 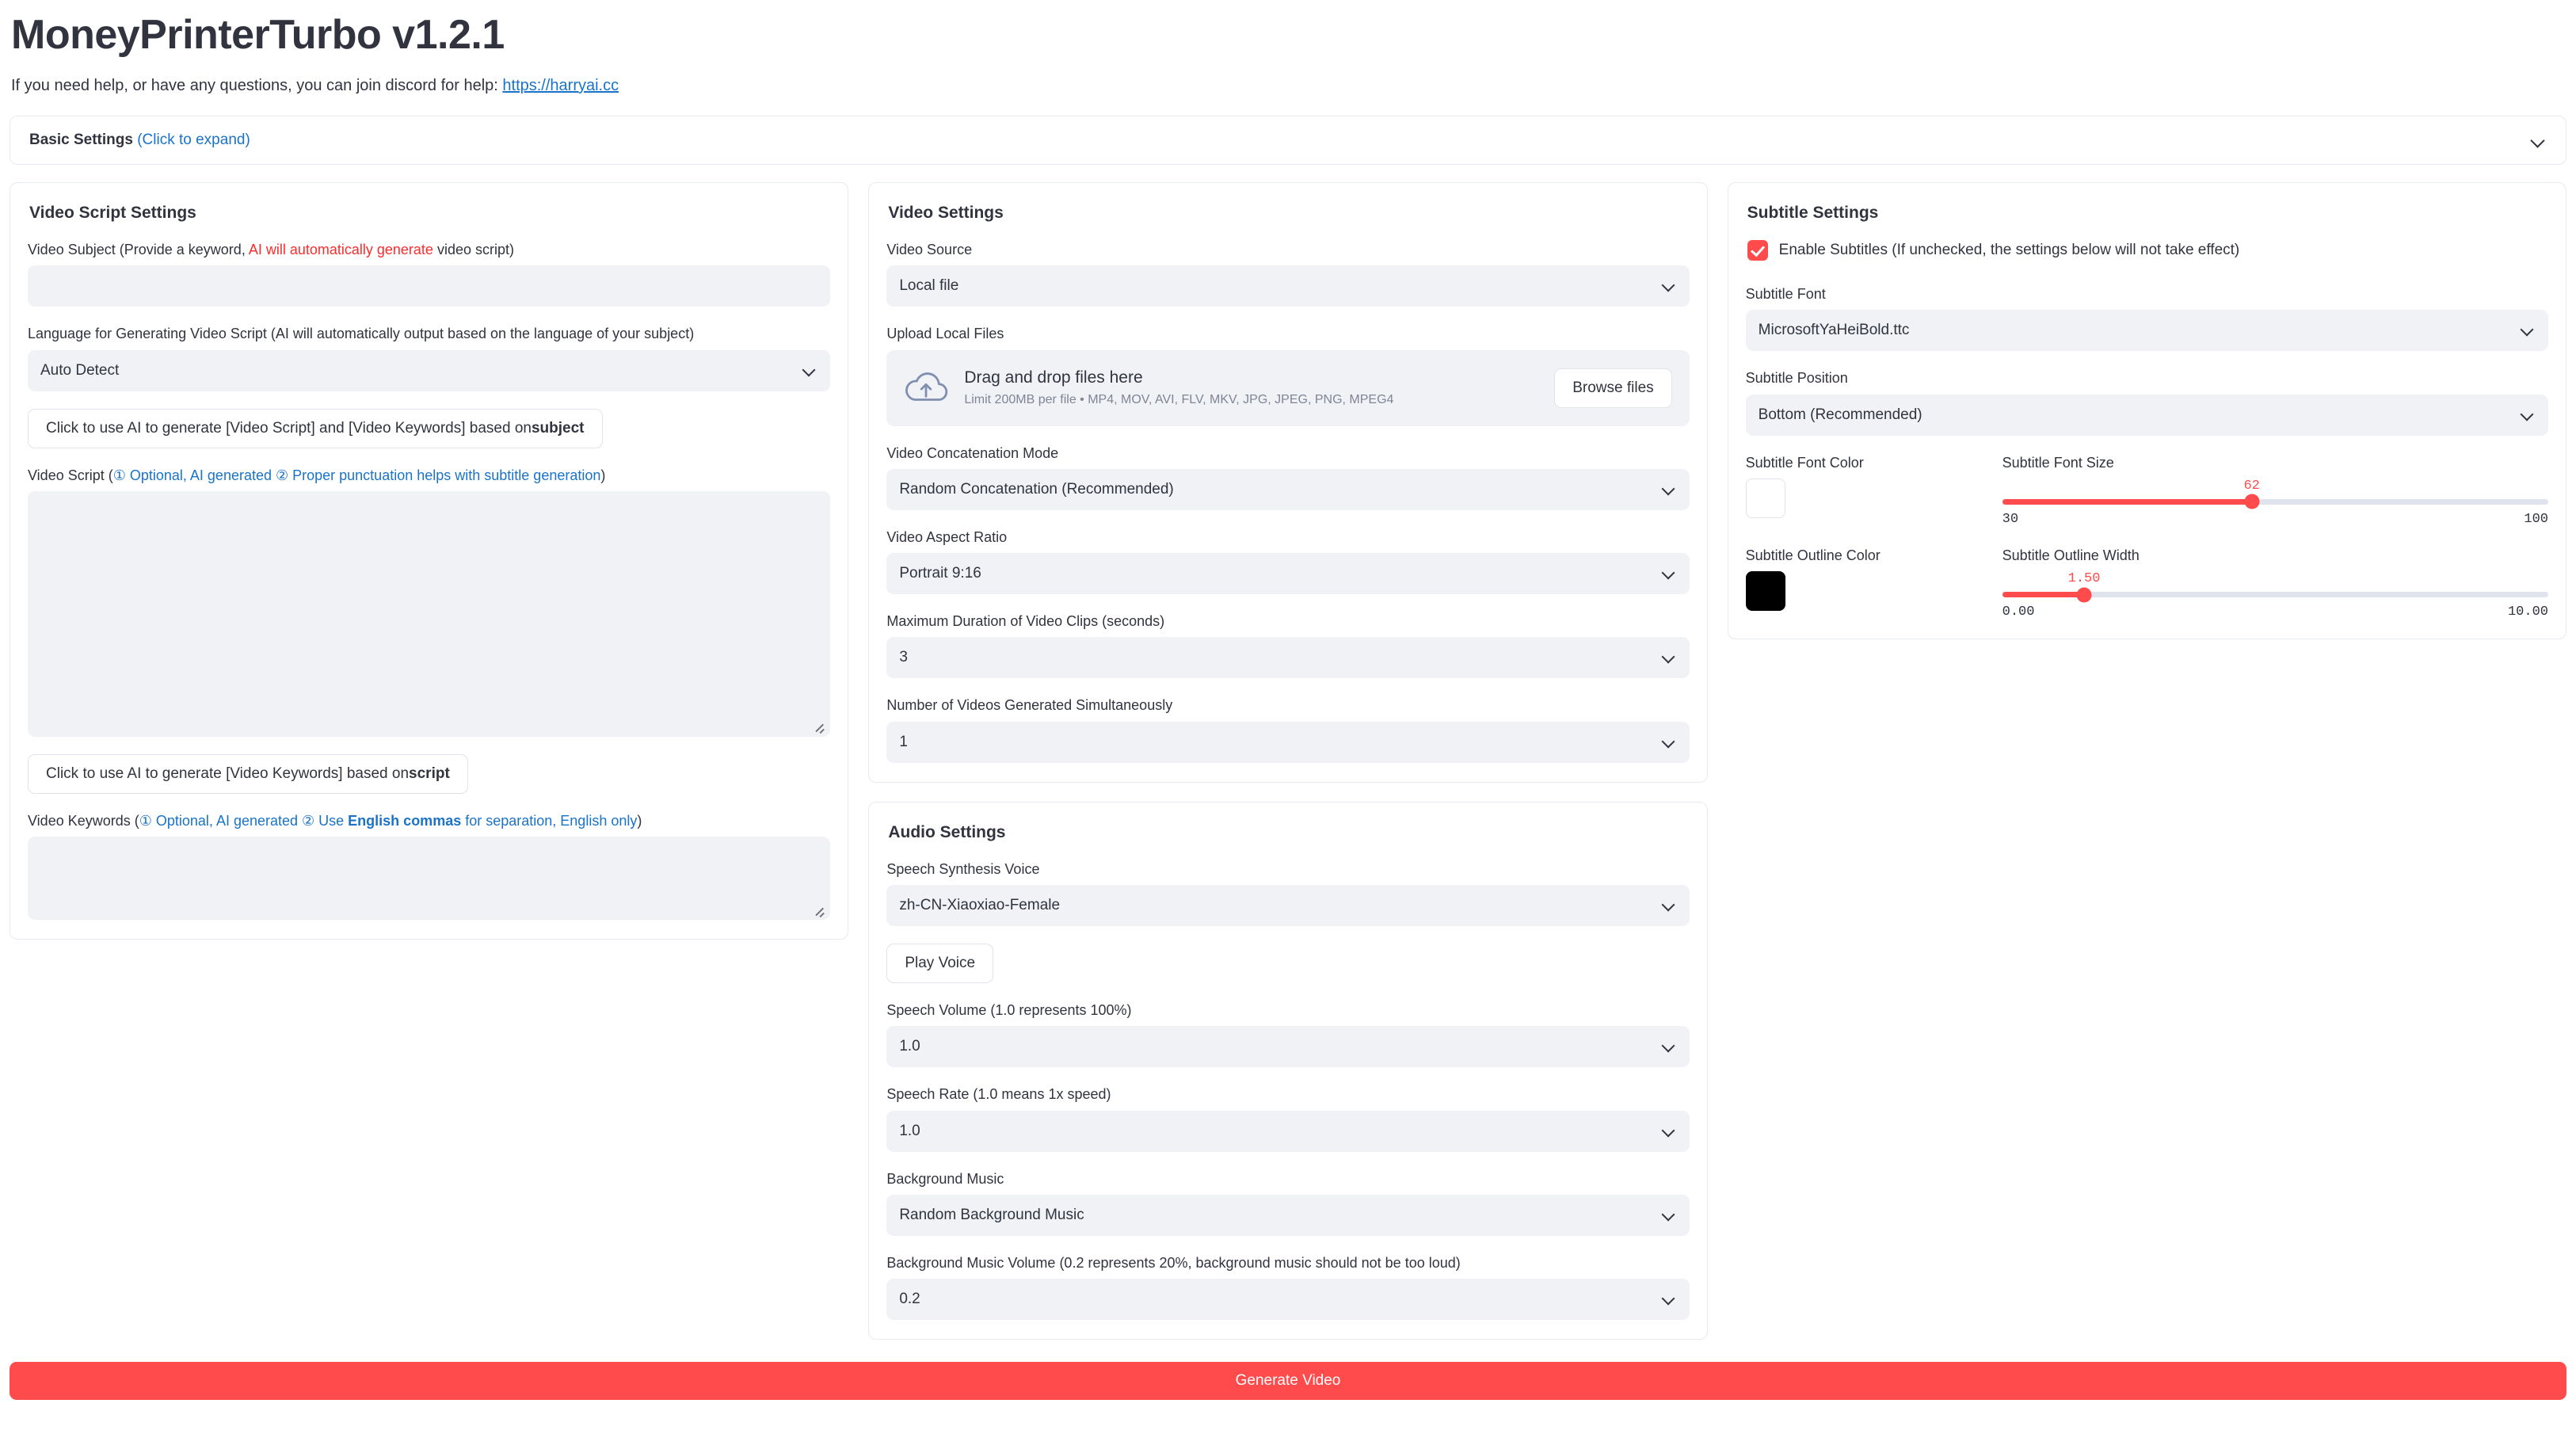 I want to click on generate-video-button: Generate Video, so click(x=1288, y=1381).